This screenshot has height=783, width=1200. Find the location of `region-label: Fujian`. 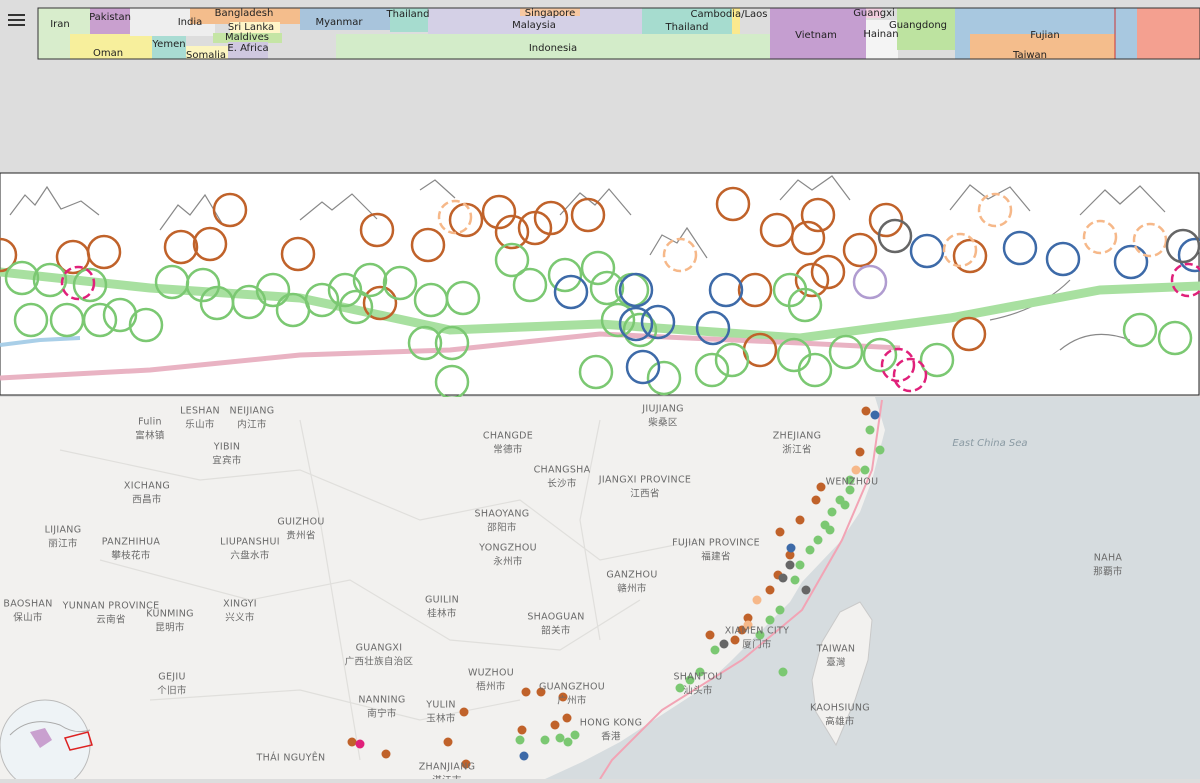

region-label: Fujian is located at coordinates (1045, 35).